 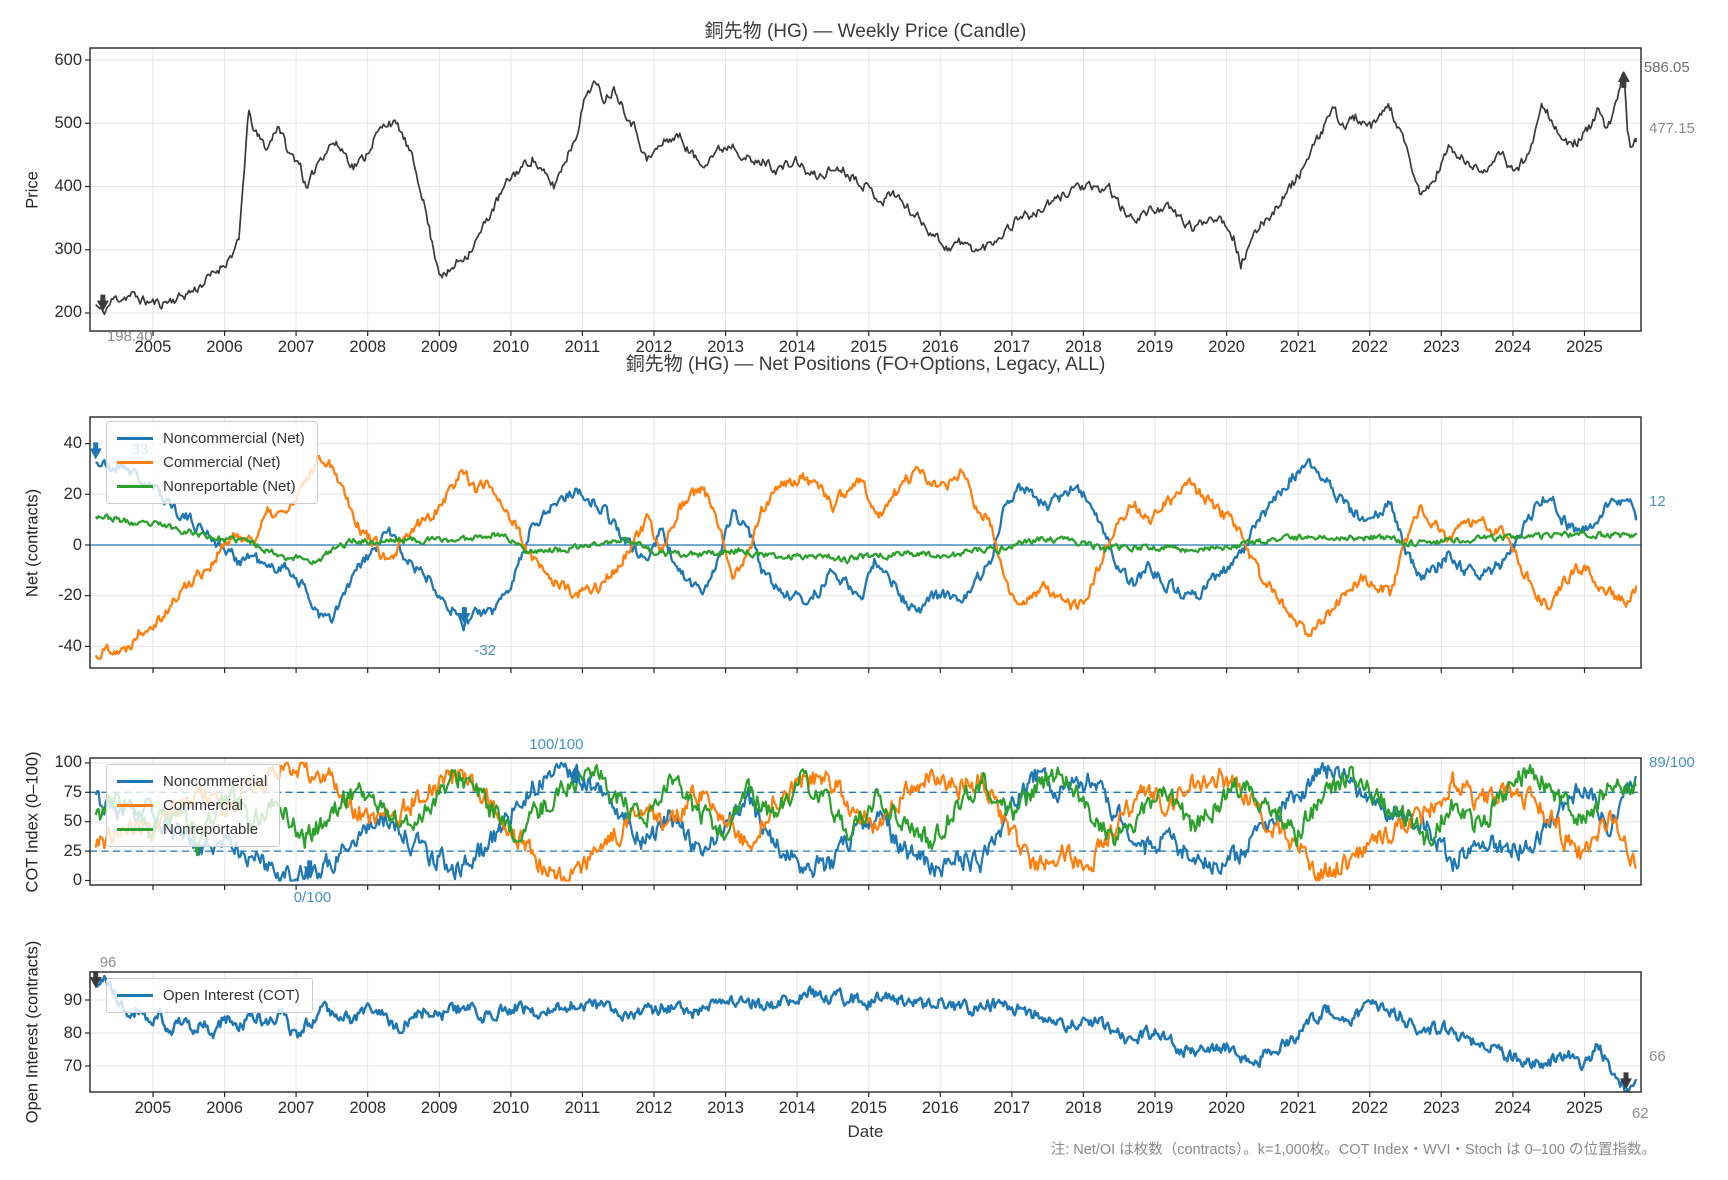 What do you see at coordinates (129, 336) in the screenshot?
I see `annotation-198-40: 198.40` at bounding box center [129, 336].